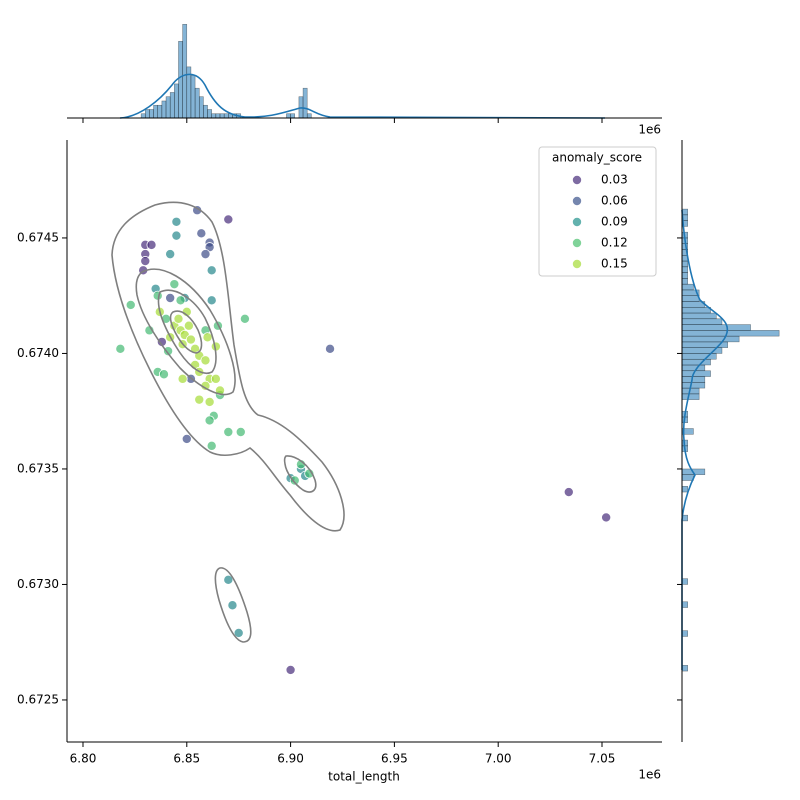  Describe the element at coordinates (649, 130) in the screenshot. I see `top-offset-label: 1e6` at that location.